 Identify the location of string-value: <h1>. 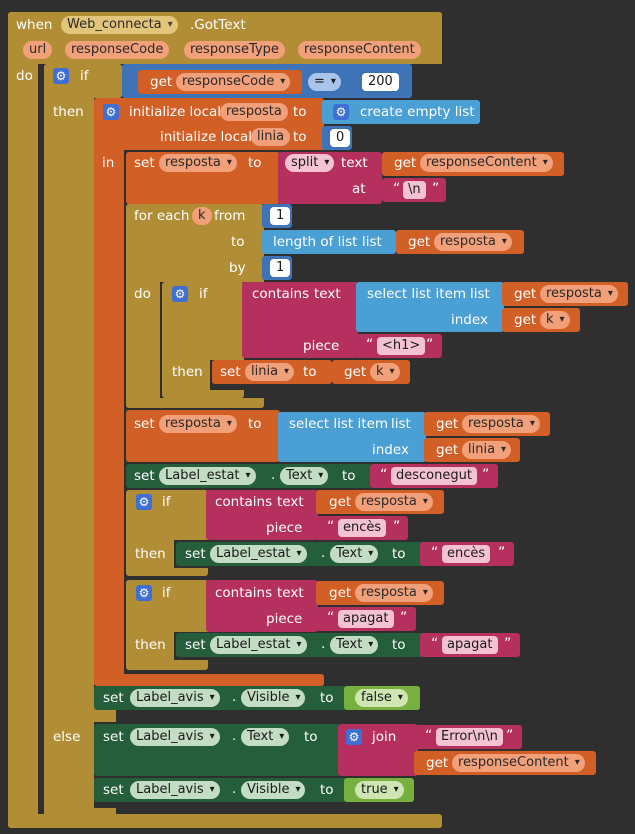
(401, 346).